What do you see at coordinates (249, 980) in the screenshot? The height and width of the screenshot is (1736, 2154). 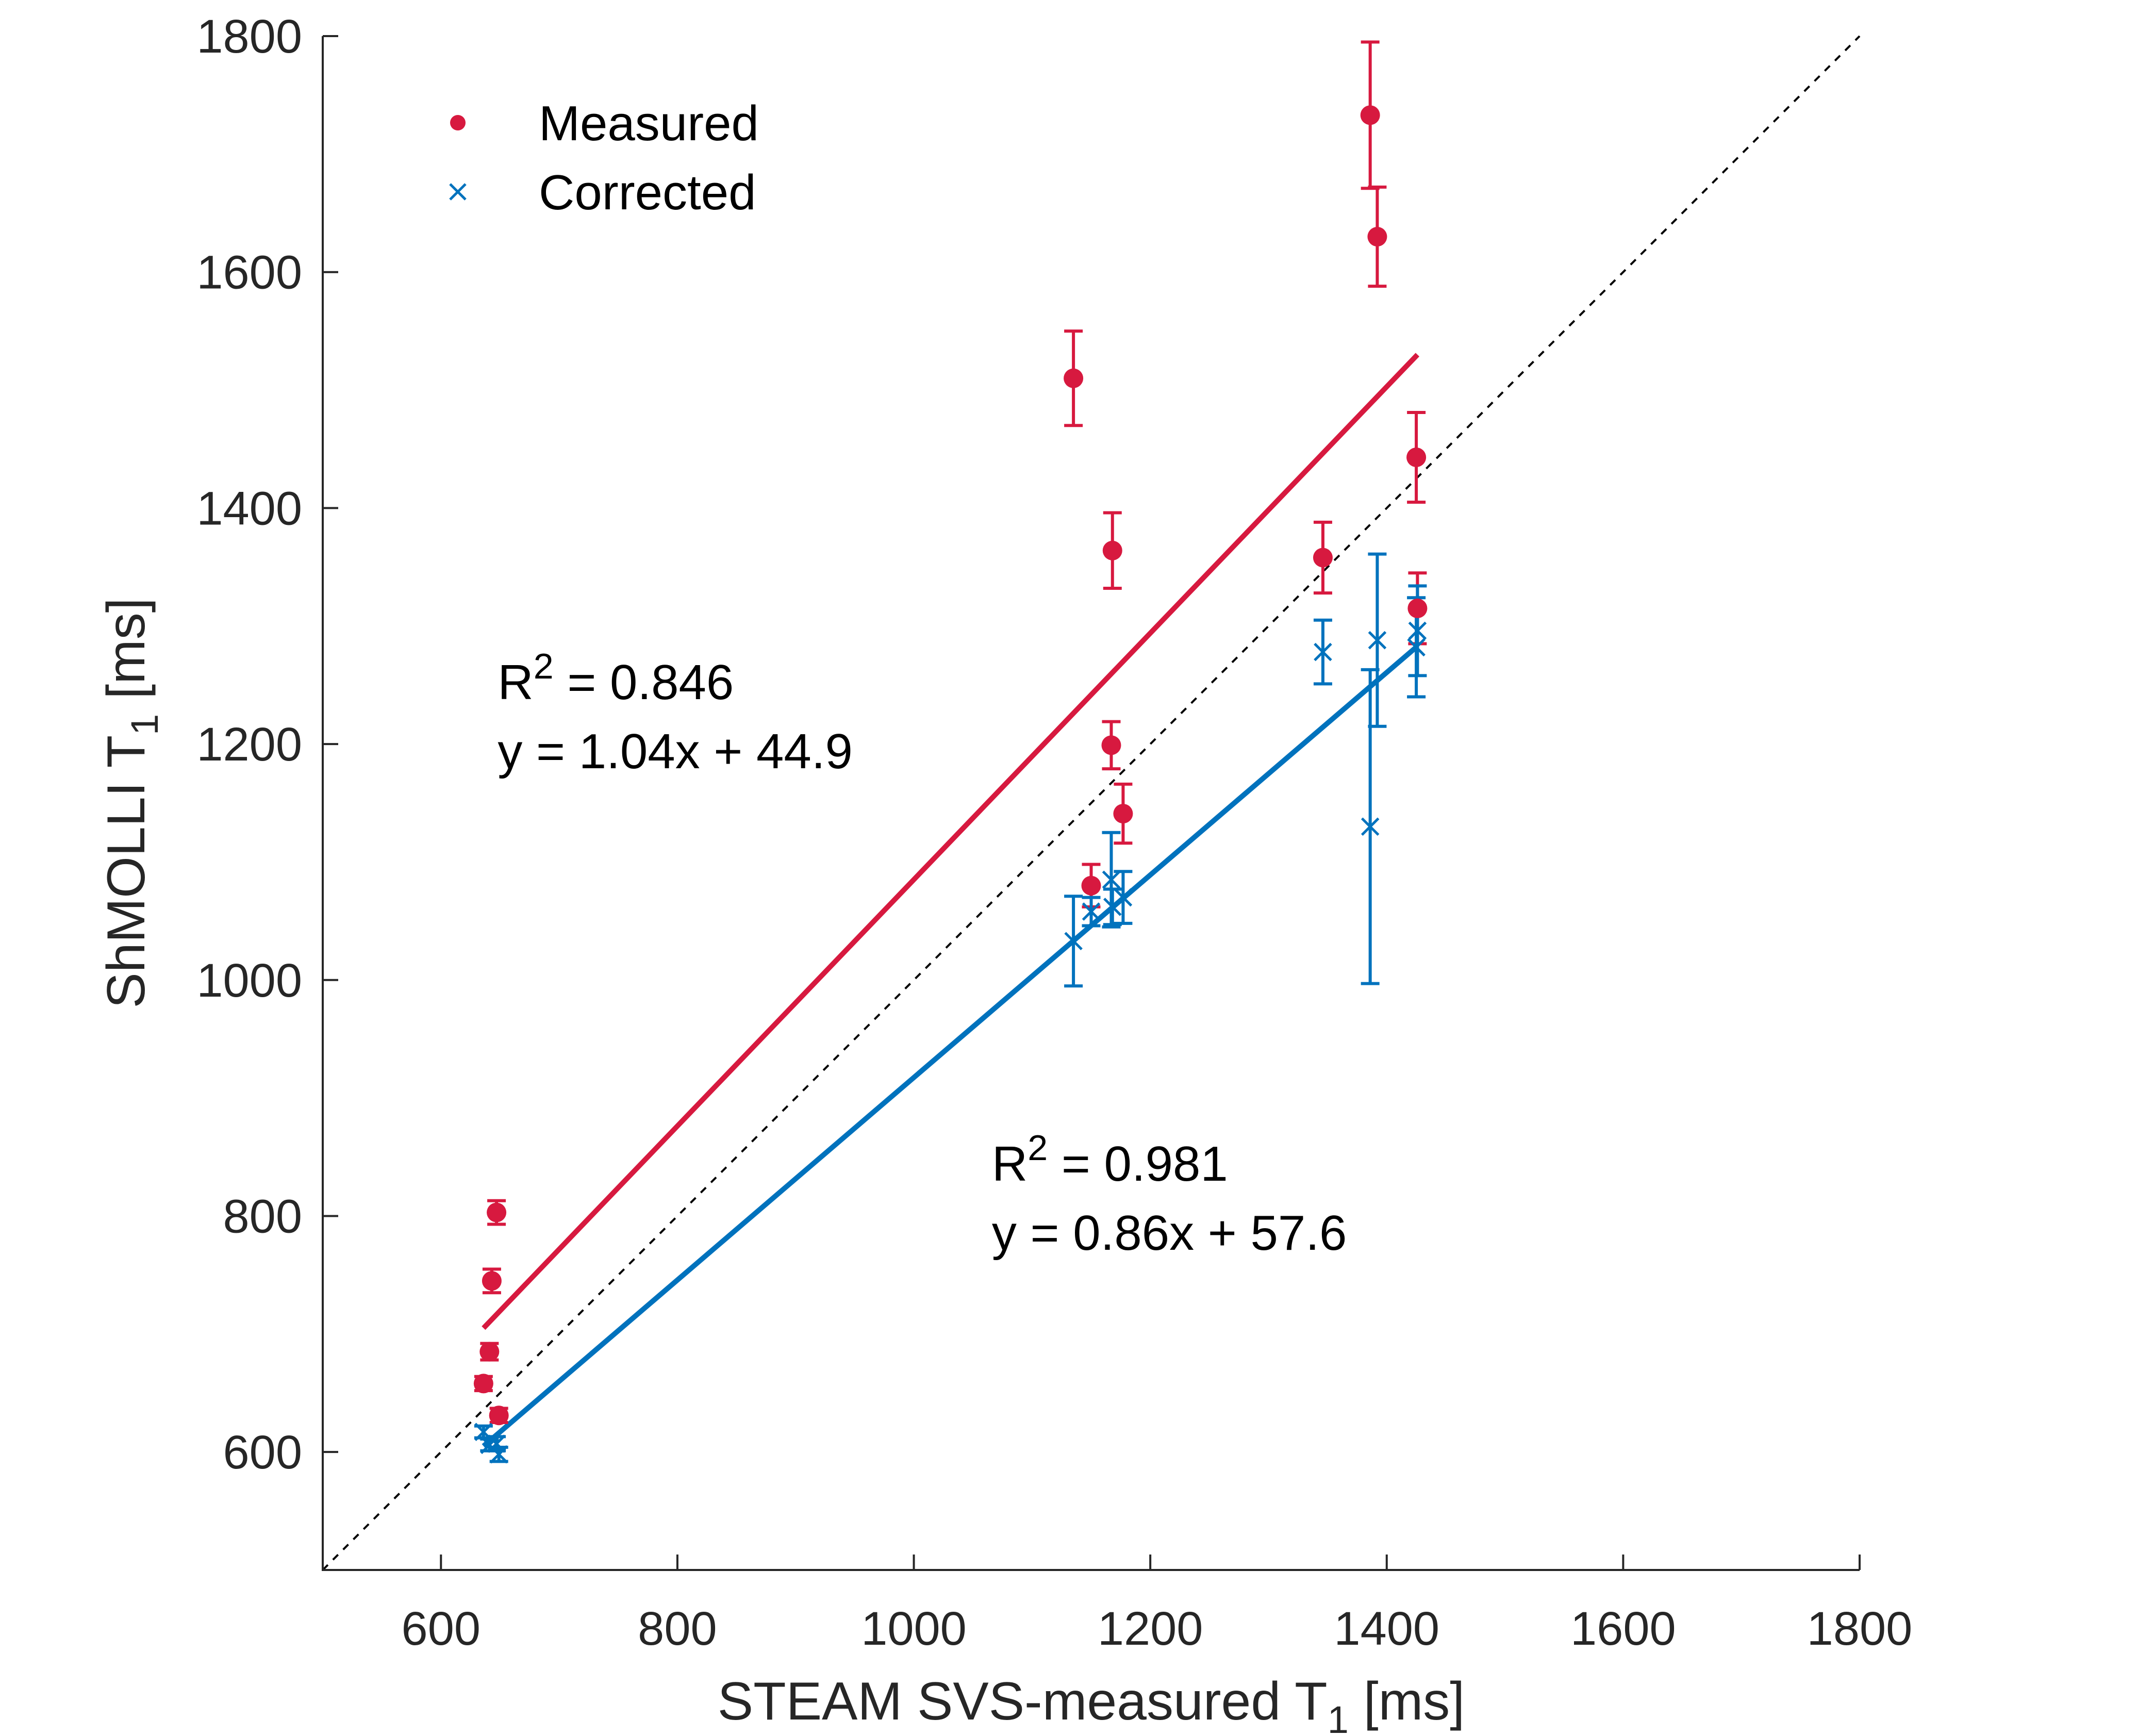 I see `y-tick-label: 1000` at bounding box center [249, 980].